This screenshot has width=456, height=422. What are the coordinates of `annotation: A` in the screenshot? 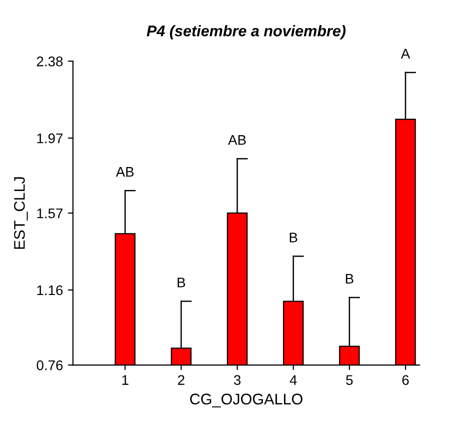 It's located at (405, 53).